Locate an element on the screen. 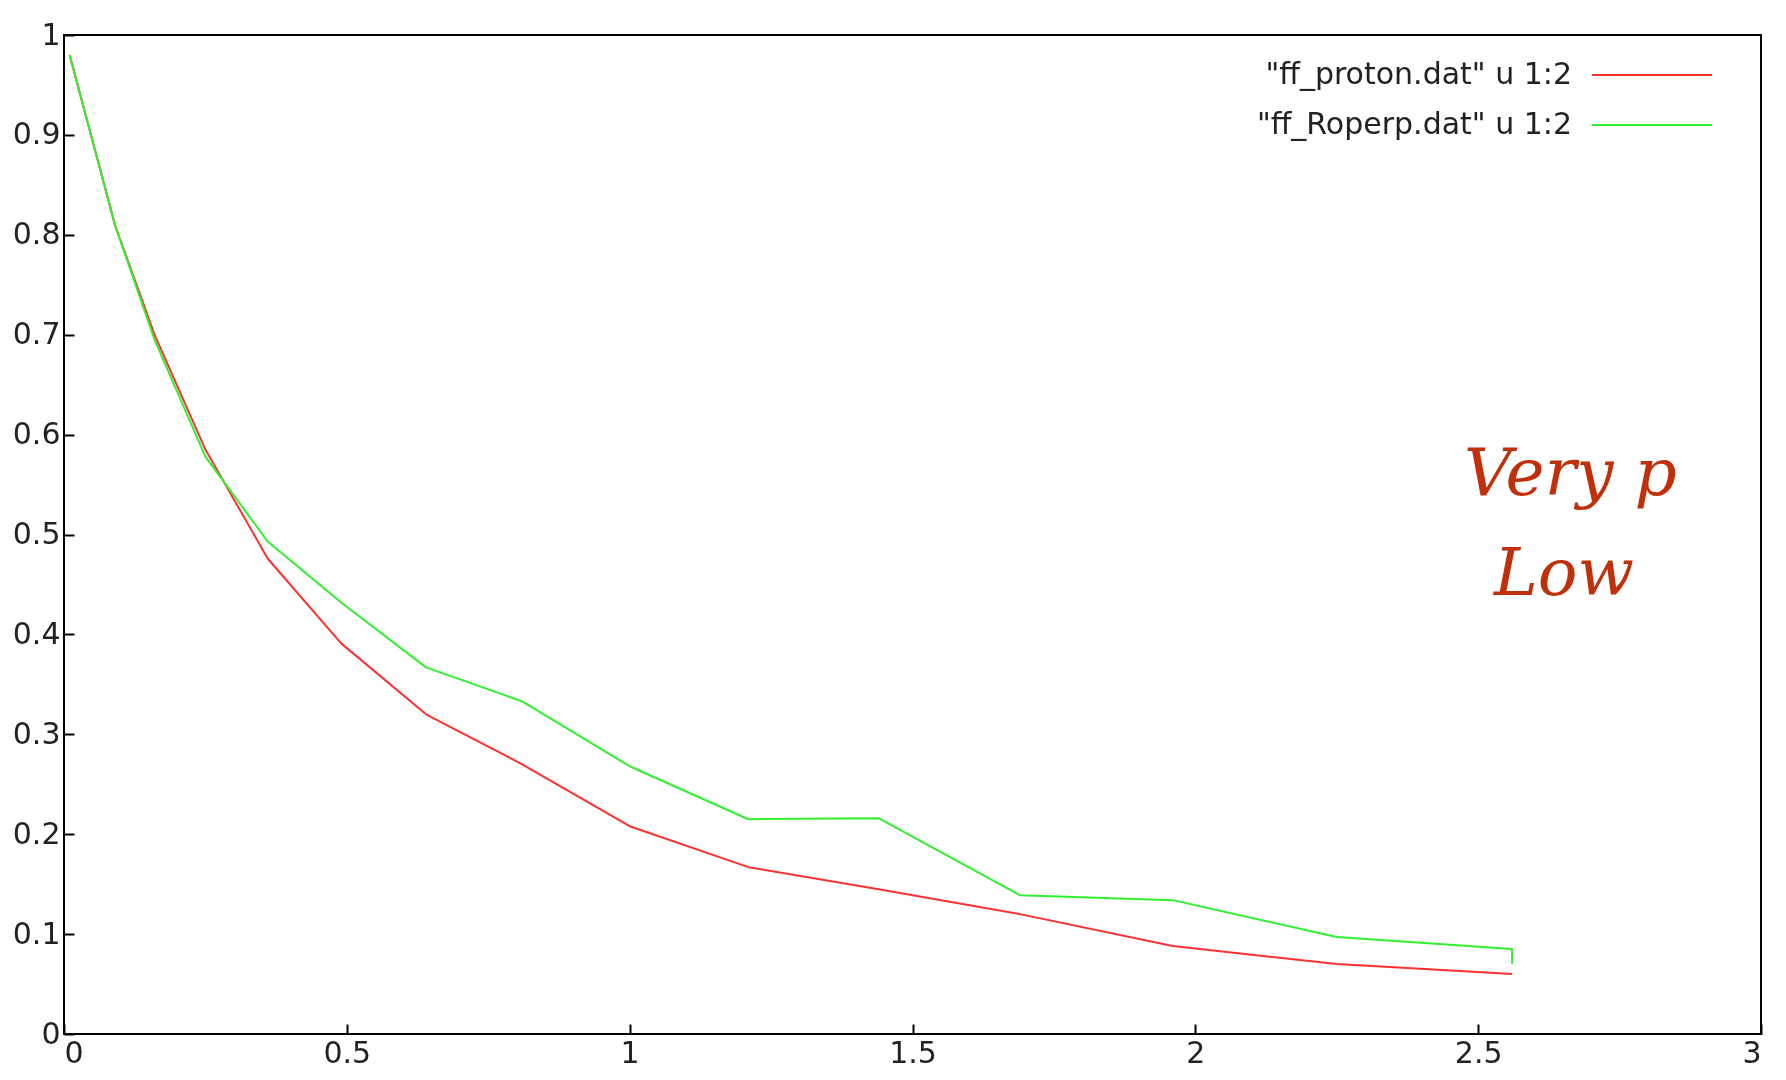 This screenshot has height=1080, width=1786. y-tick-label: 0.8 is located at coordinates (36, 234).